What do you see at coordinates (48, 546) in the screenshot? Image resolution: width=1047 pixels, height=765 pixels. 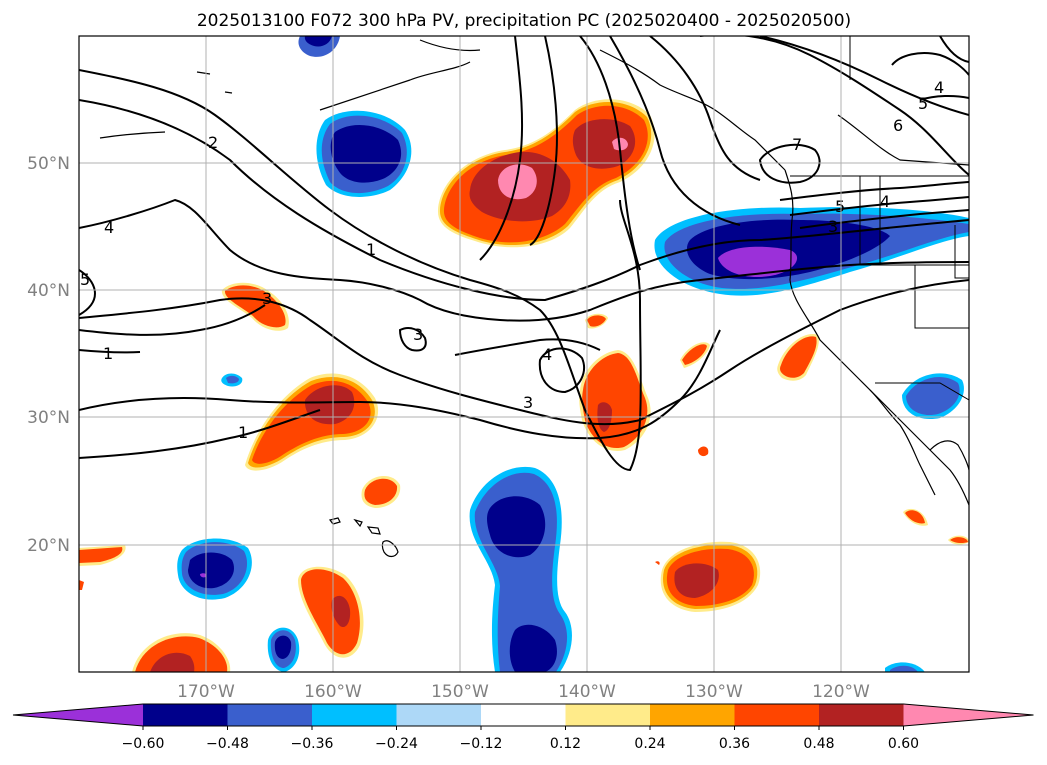 I see `lat-label: 20°N` at bounding box center [48, 546].